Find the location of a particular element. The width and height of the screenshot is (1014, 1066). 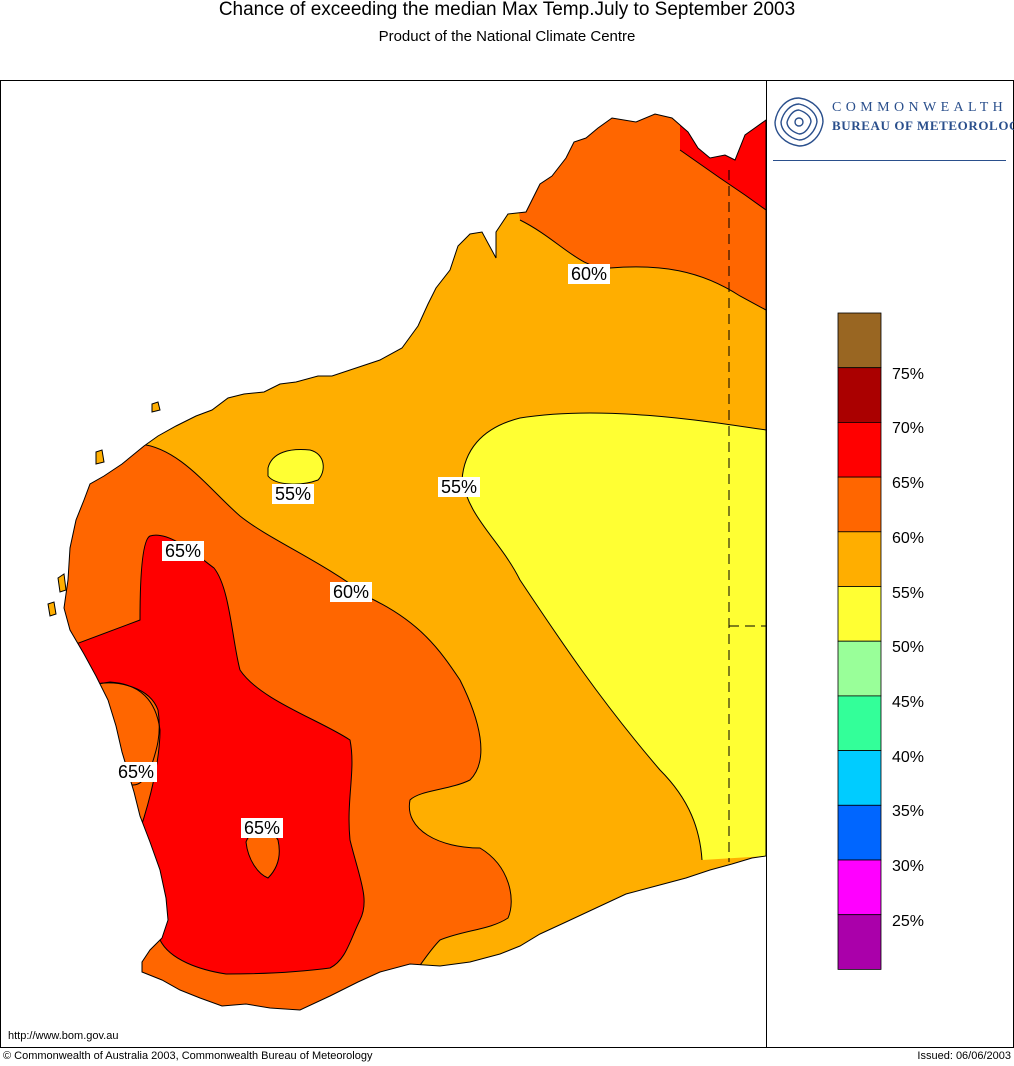

contour-label-60-central: 60% is located at coordinates (351, 592).